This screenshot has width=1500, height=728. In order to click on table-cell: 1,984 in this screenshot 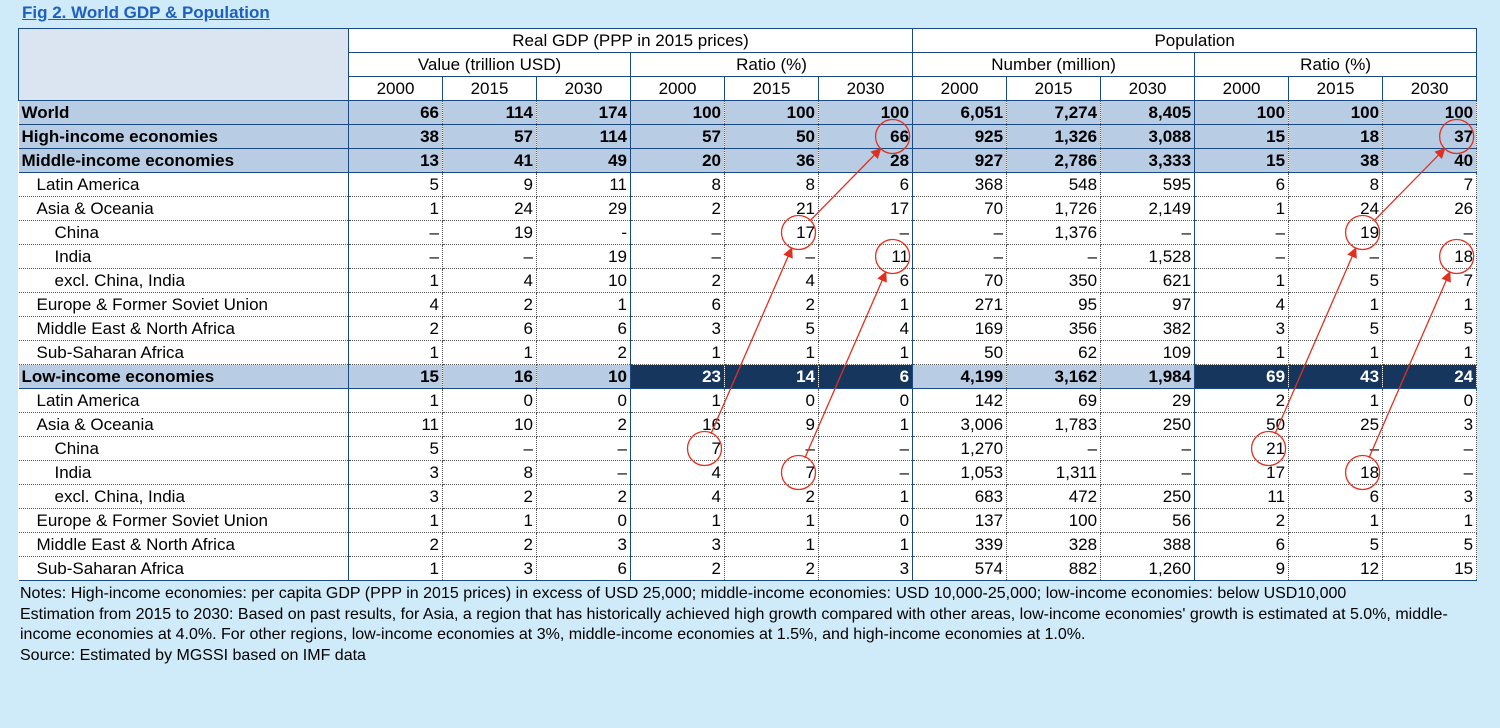, I will do `click(1148, 376)`.